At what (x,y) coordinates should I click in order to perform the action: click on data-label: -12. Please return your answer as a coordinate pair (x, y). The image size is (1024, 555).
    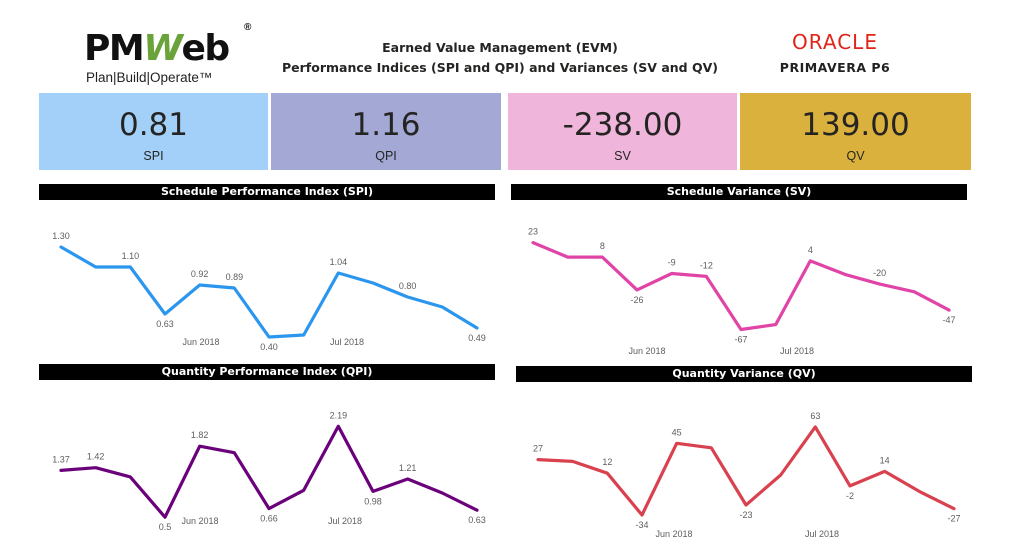
    Looking at the image, I should click on (706, 265).